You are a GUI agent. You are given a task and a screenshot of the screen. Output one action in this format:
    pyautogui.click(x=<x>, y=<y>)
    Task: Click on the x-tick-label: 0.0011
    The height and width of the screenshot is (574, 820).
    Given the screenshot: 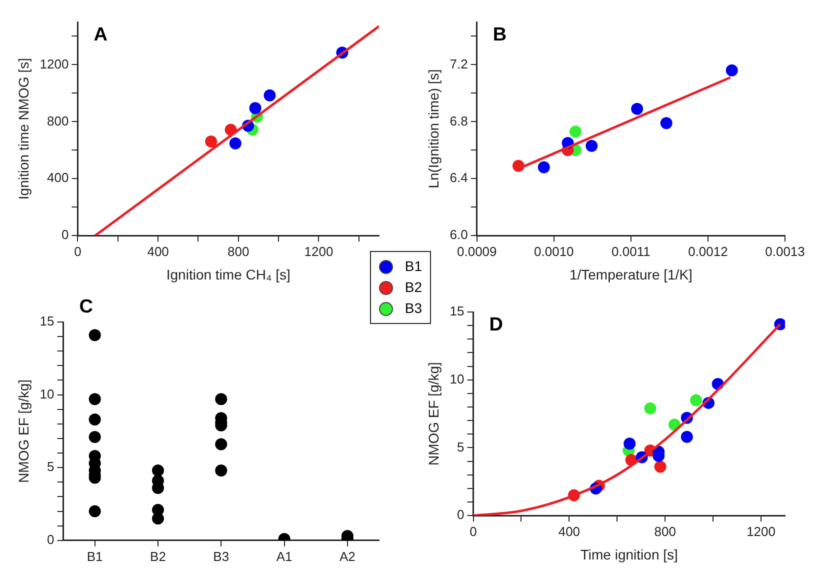 What is the action you would take?
    pyautogui.click(x=631, y=251)
    